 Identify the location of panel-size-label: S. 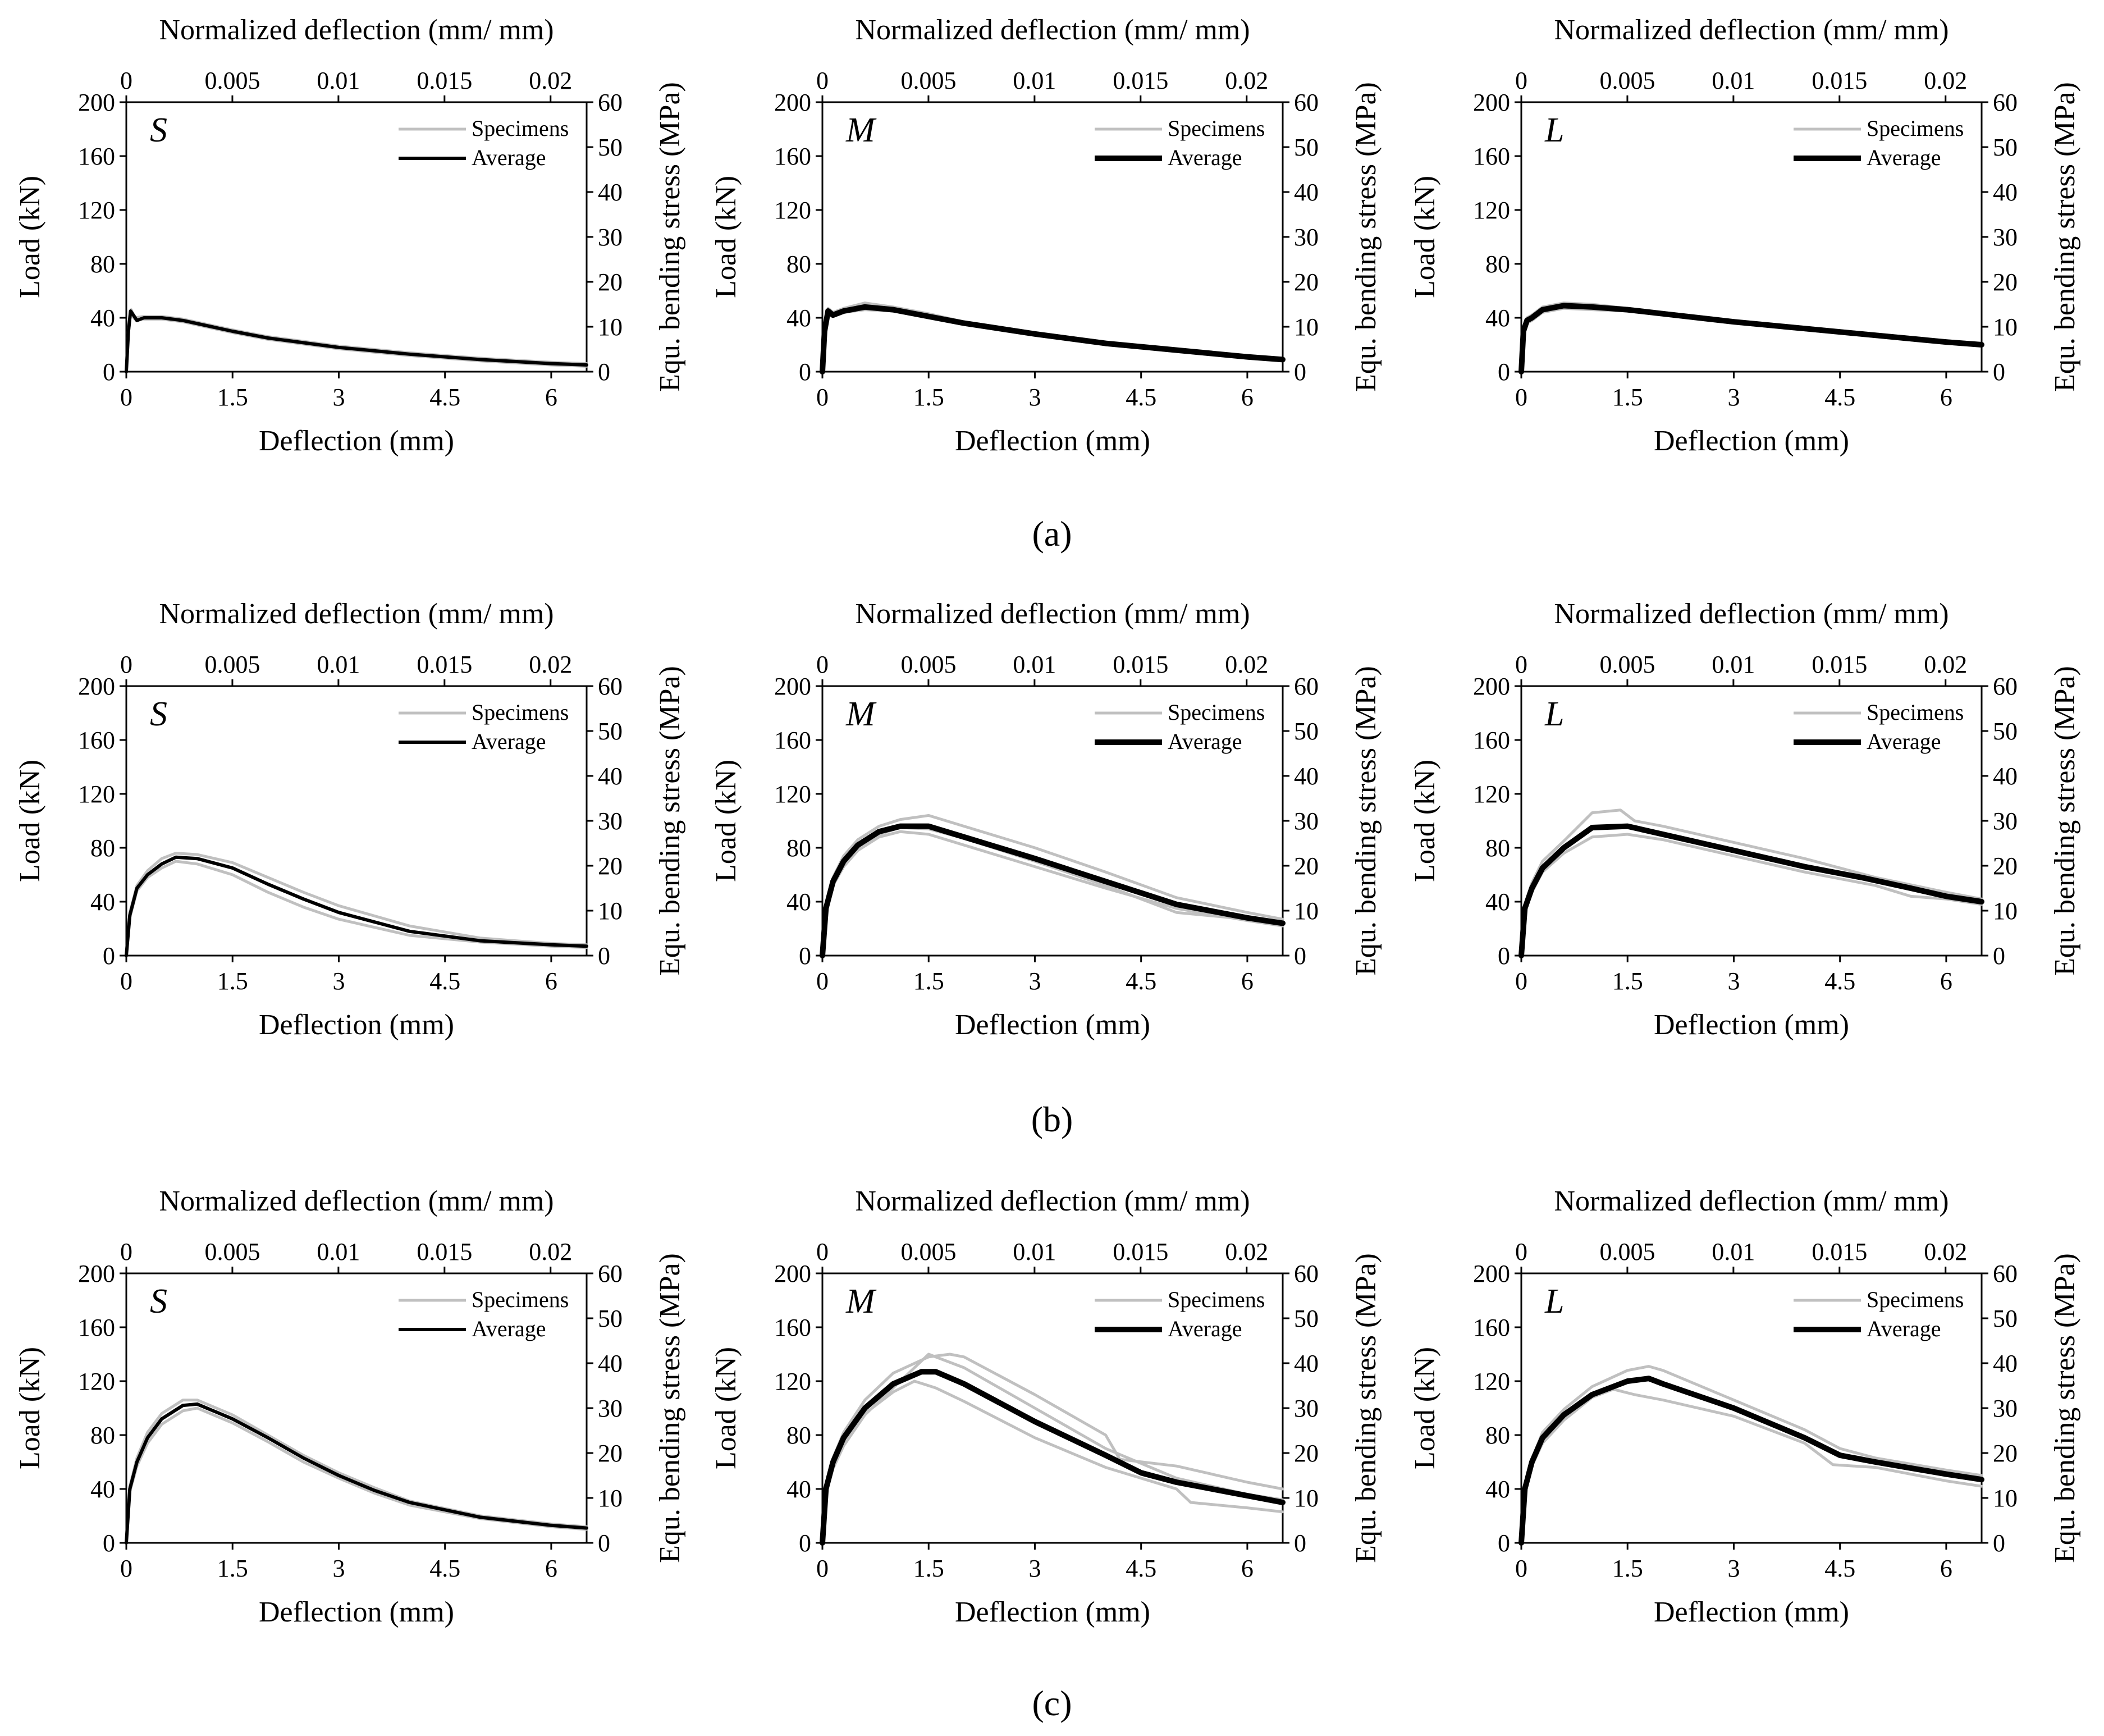
(159, 1301).